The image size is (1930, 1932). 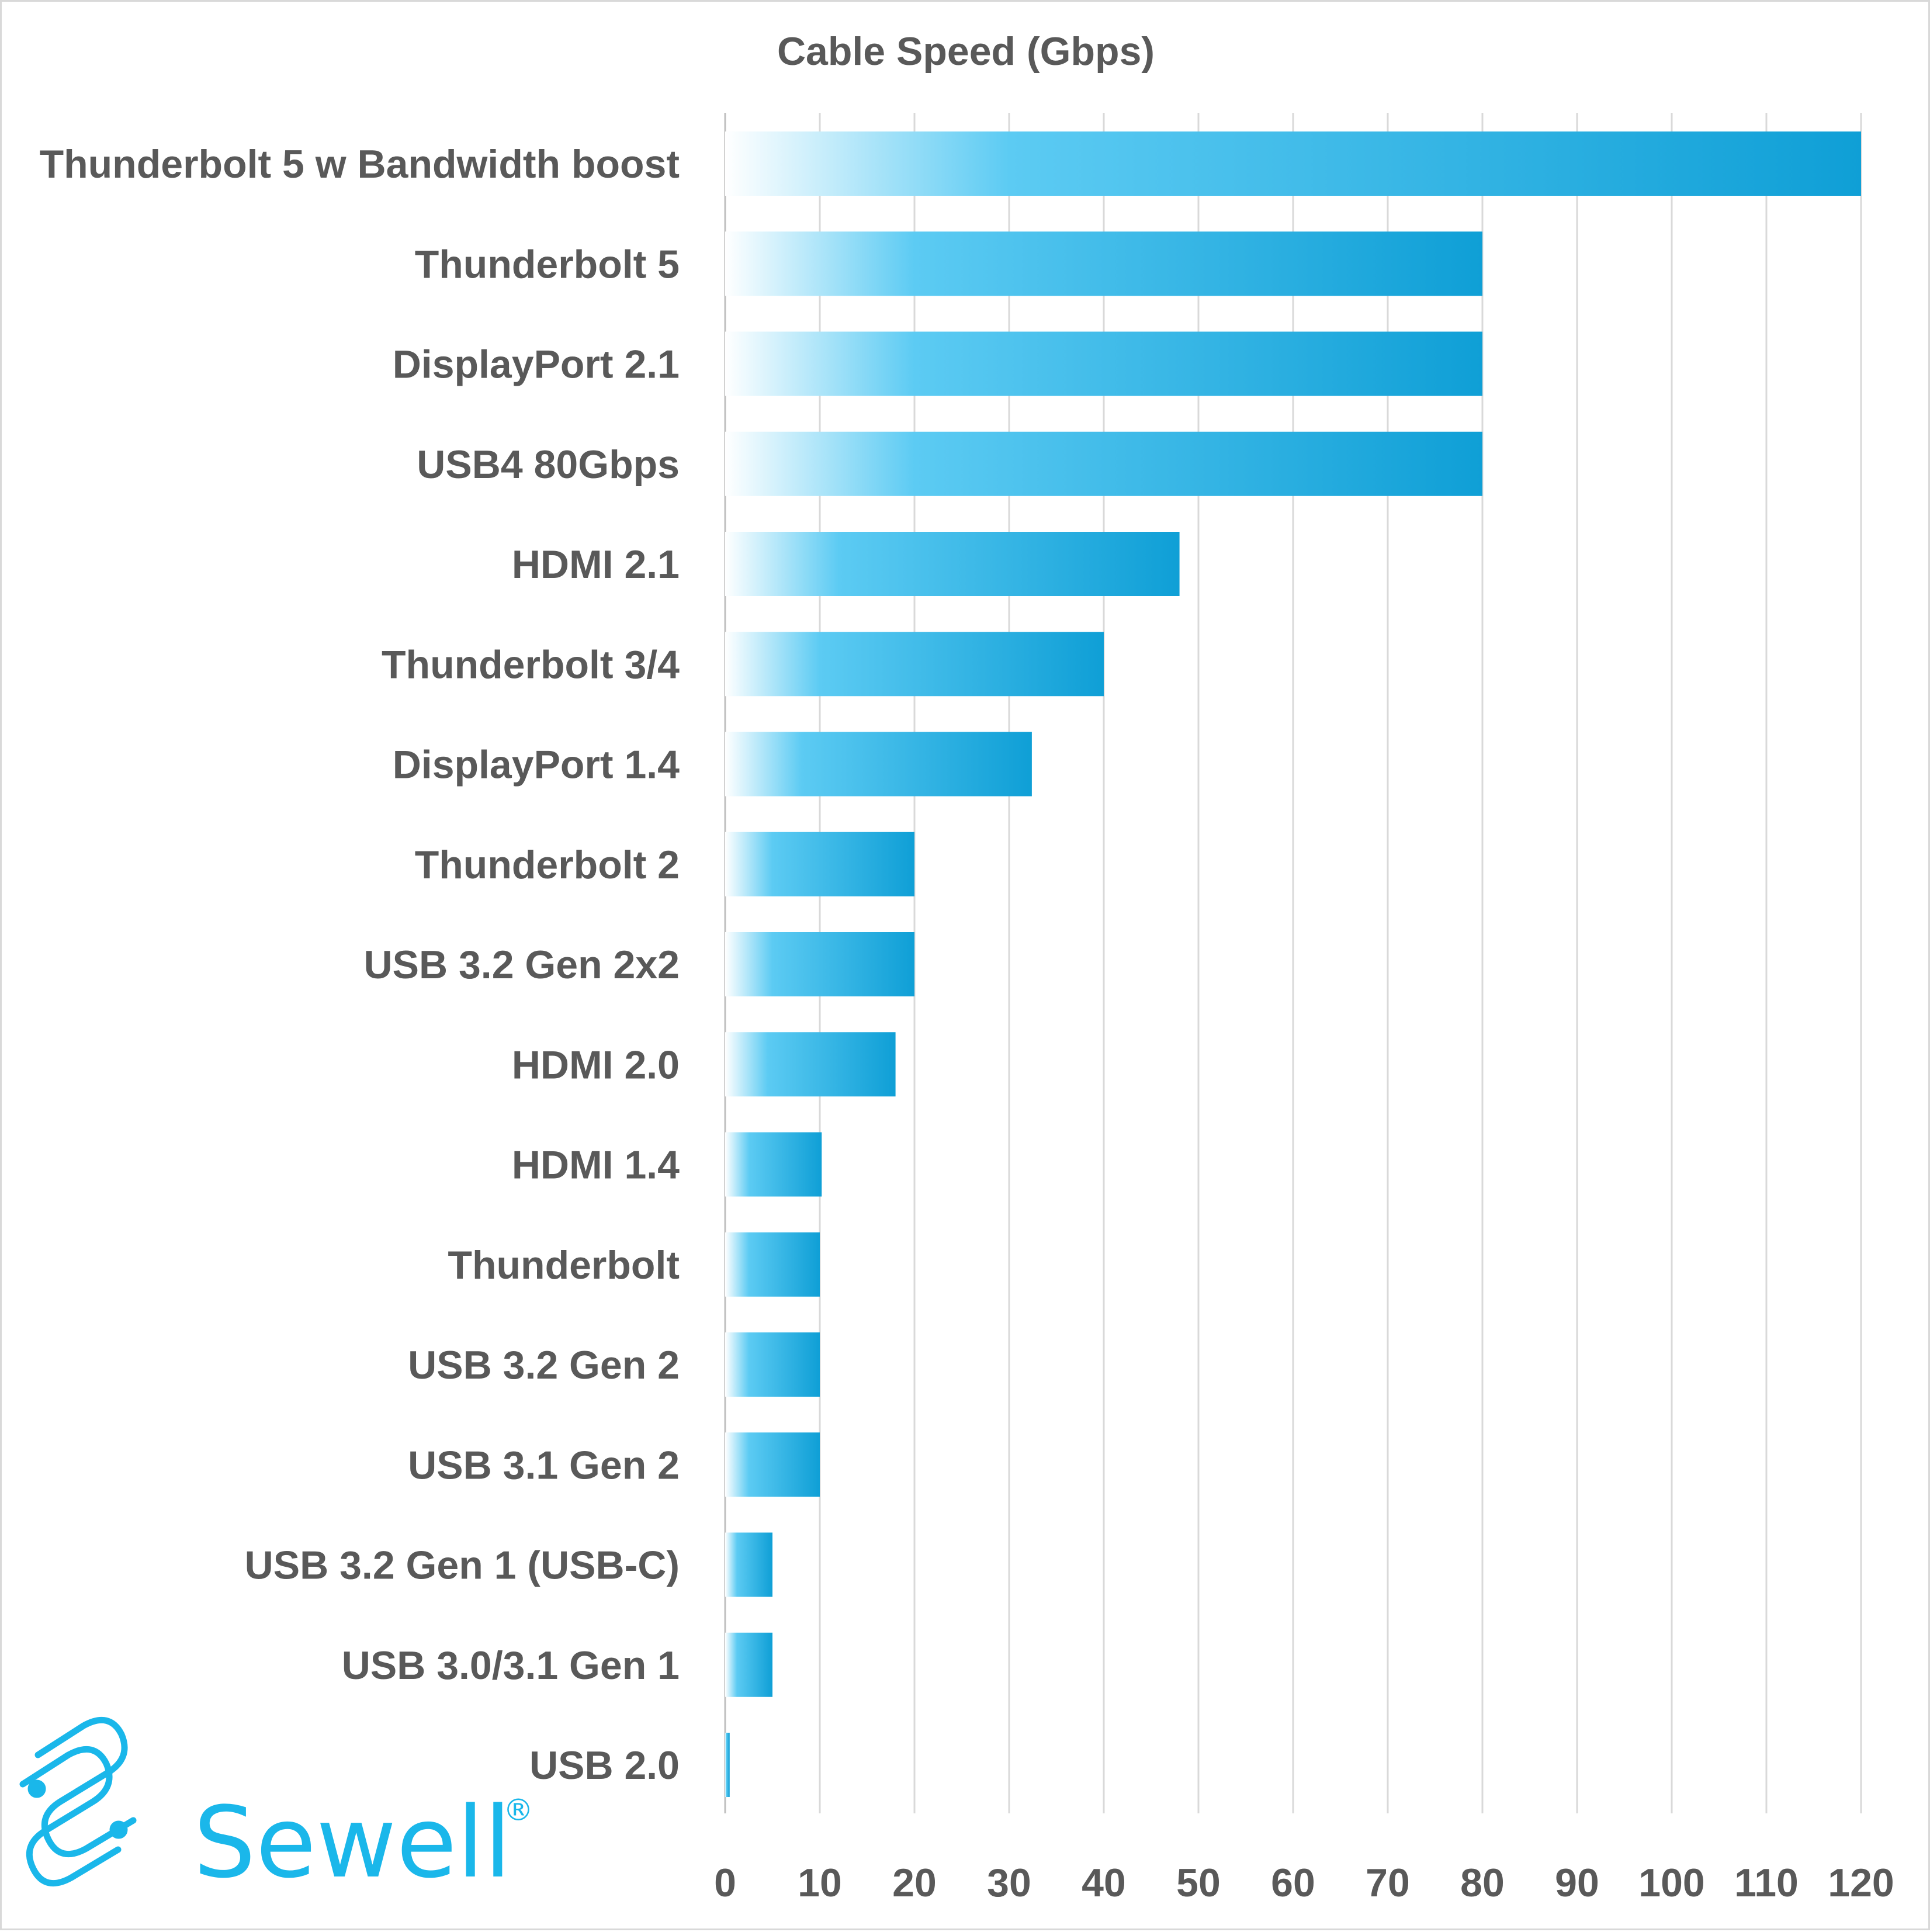 I want to click on category-label: USB 3.2 Gen 2x2, so click(x=522, y=965).